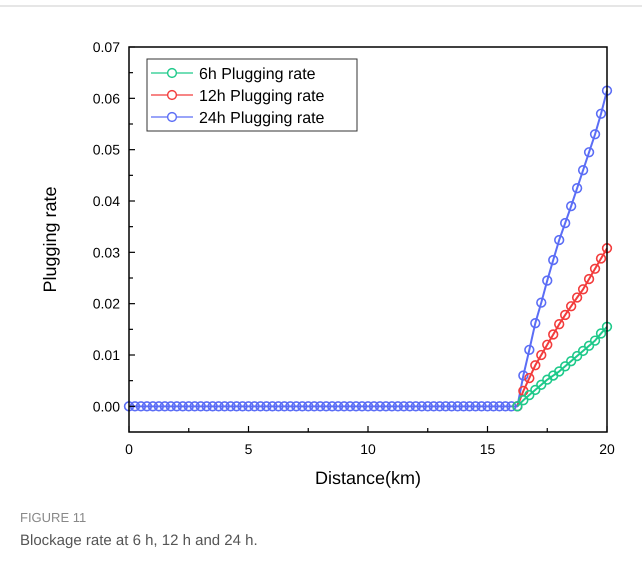 This screenshot has width=642, height=575. I want to click on x-tick-label: 15, so click(488, 449).